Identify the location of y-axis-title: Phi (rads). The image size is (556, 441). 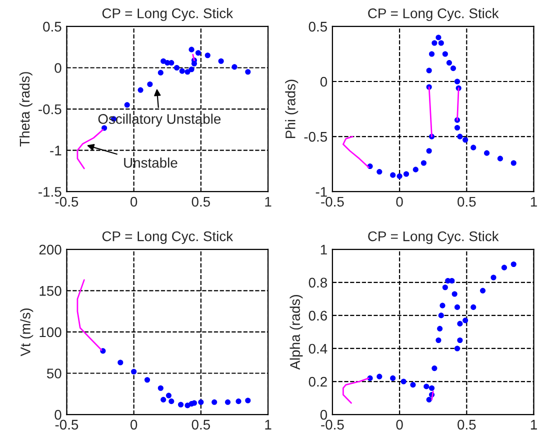
(291, 109).